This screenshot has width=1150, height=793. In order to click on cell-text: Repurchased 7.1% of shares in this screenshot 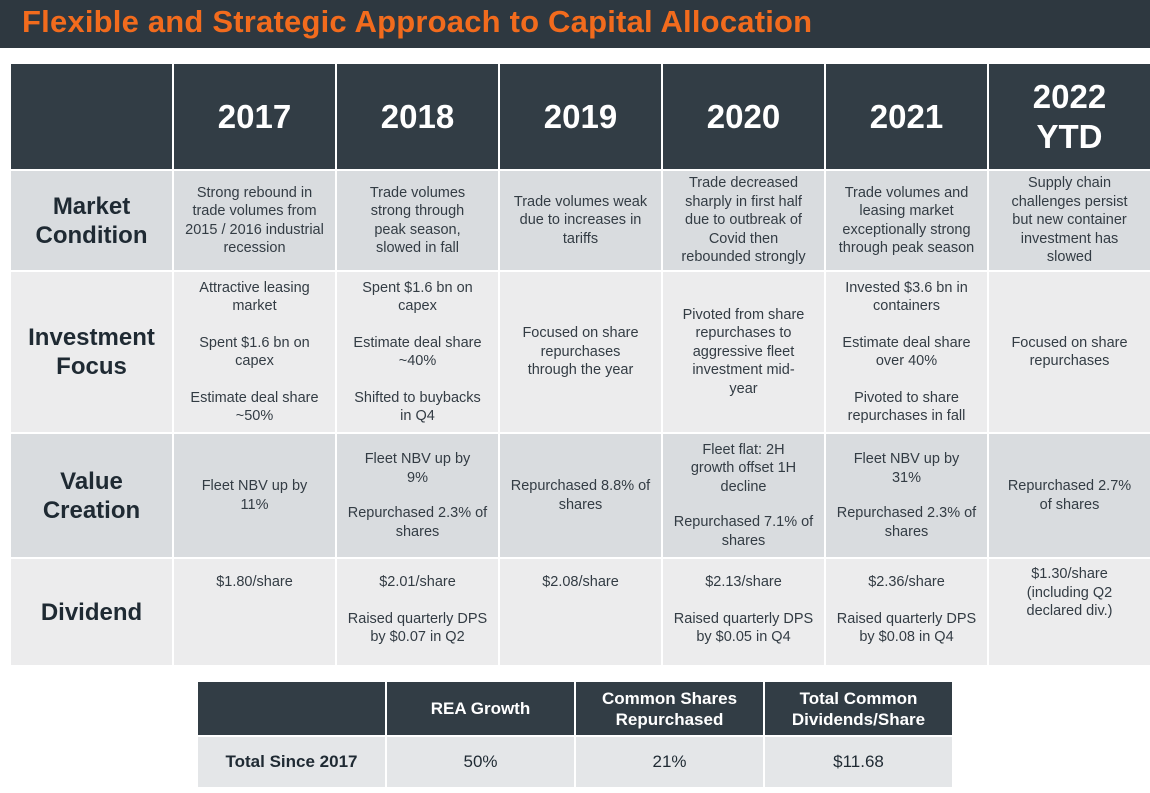, I will do `click(743, 531)`.